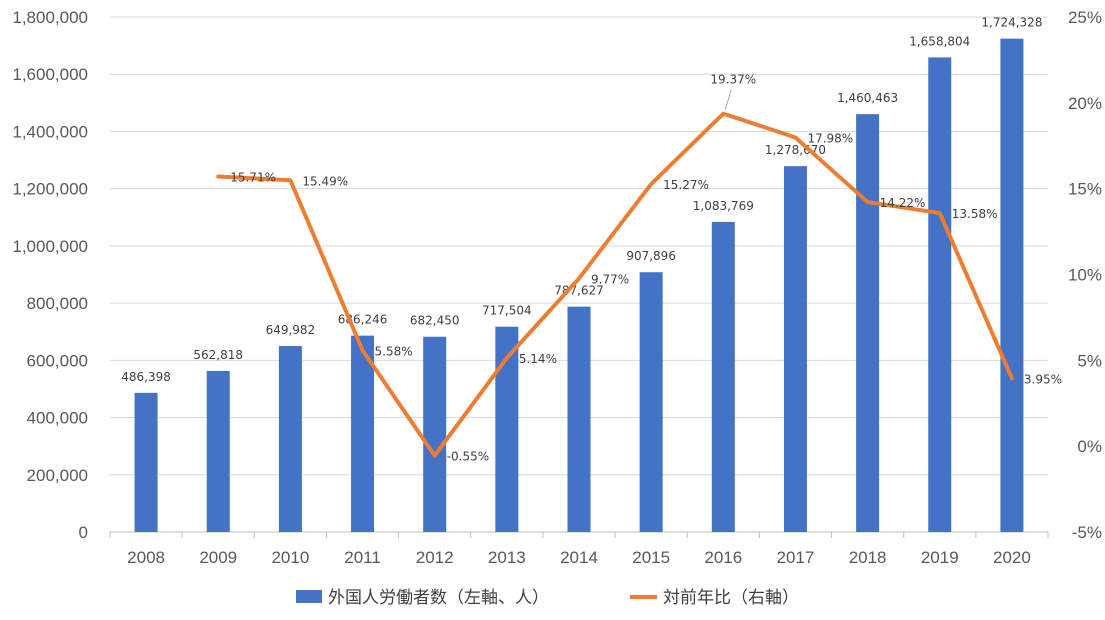  Describe the element at coordinates (290, 557) in the screenshot. I see `x-tick-label: 2010` at that location.